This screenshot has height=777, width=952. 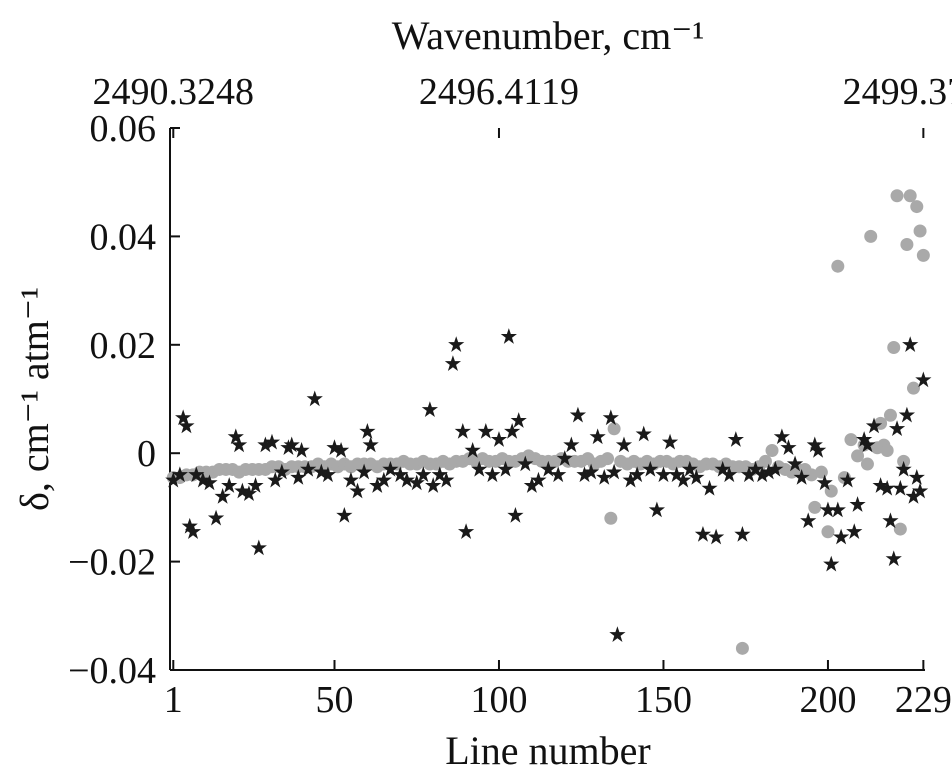 What do you see at coordinates (124, 400) in the screenshot?
I see `y-ticks: −0.04 −0.02 0 0.02 0.04 0.06` at bounding box center [124, 400].